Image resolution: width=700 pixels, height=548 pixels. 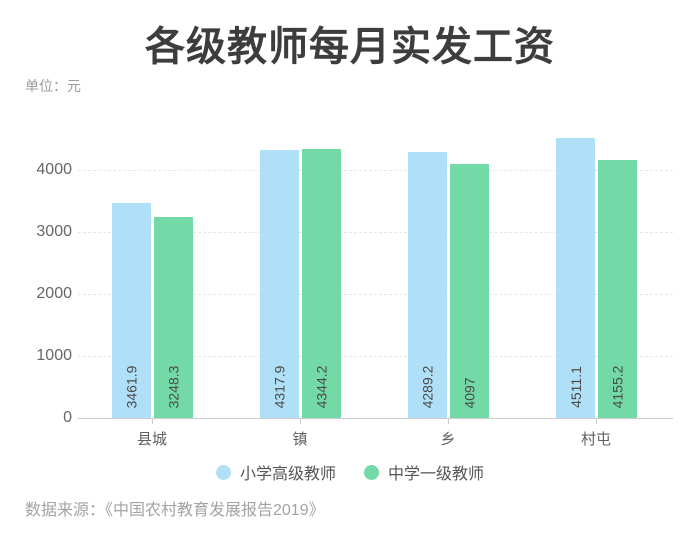 What do you see at coordinates (173, 317) in the screenshot?
I see `bar-县城-中学一级教师` at bounding box center [173, 317].